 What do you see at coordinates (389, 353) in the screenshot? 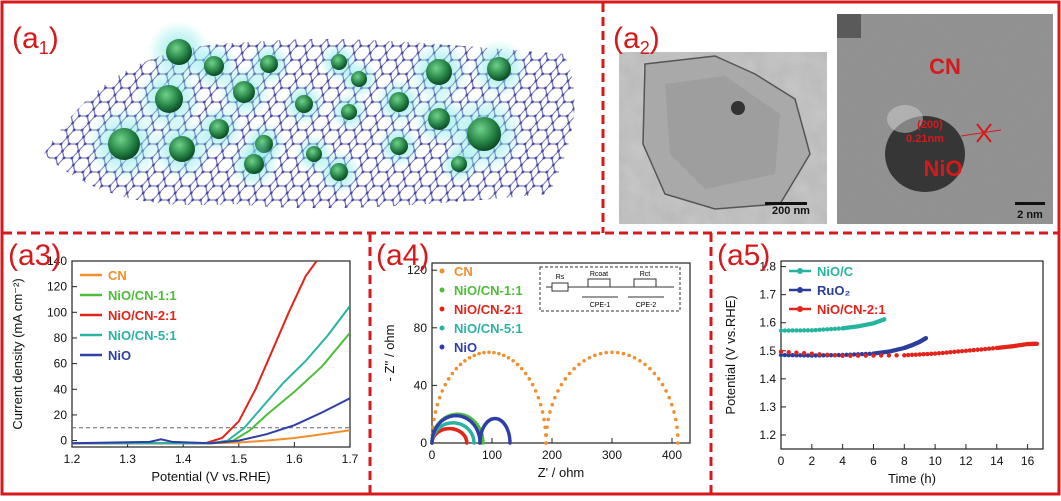
I see `y-axis-label: - Z'' / ohm` at bounding box center [389, 353].